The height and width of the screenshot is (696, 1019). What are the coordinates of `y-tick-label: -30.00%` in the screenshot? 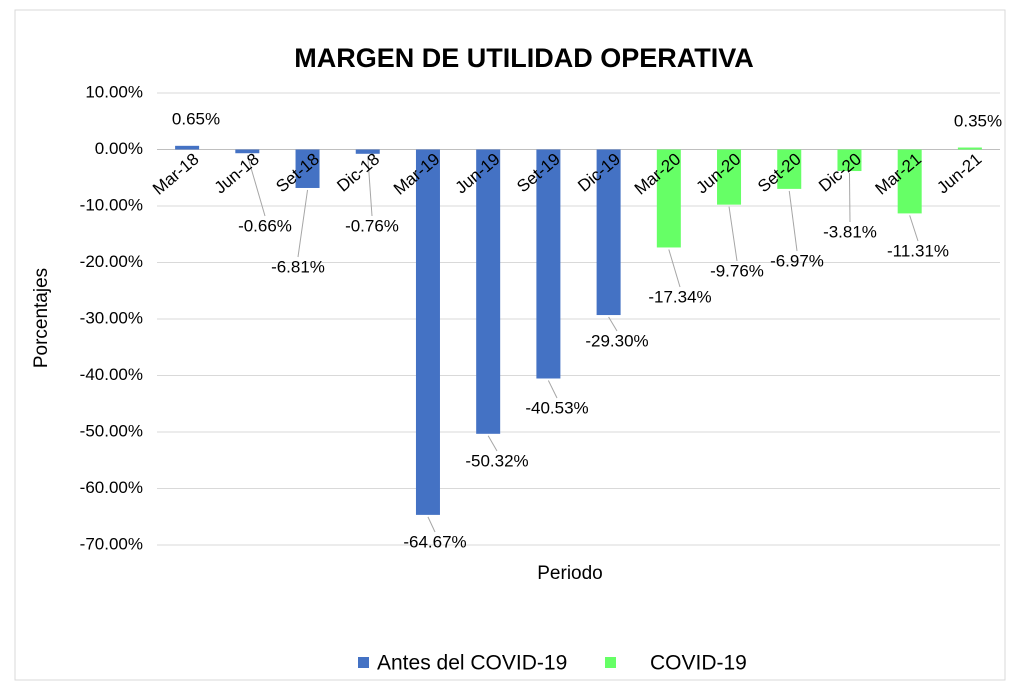 It's located at (111, 317).